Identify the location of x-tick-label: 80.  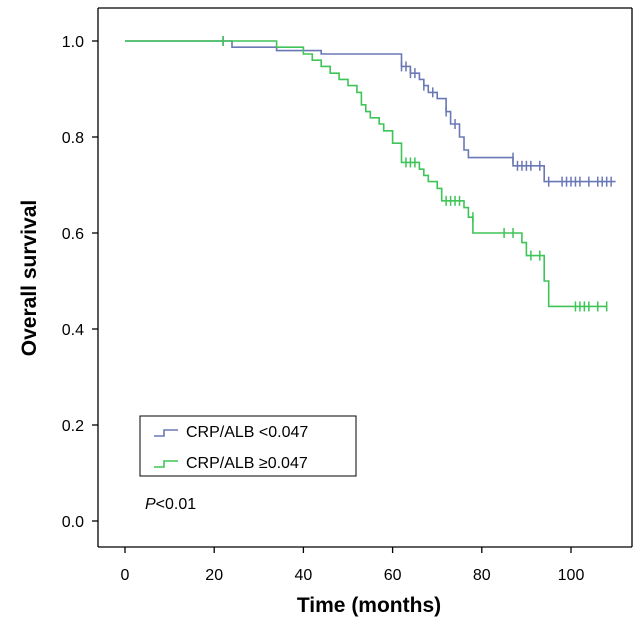
(482, 575).